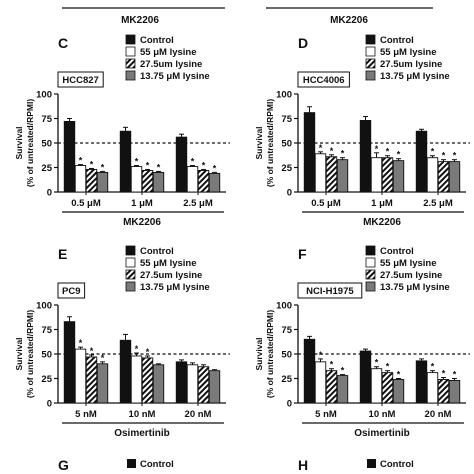 Image resolution: width=474 pixels, height=474 pixels. I want to click on x-tick-label: 0.5 μM, so click(86, 203).